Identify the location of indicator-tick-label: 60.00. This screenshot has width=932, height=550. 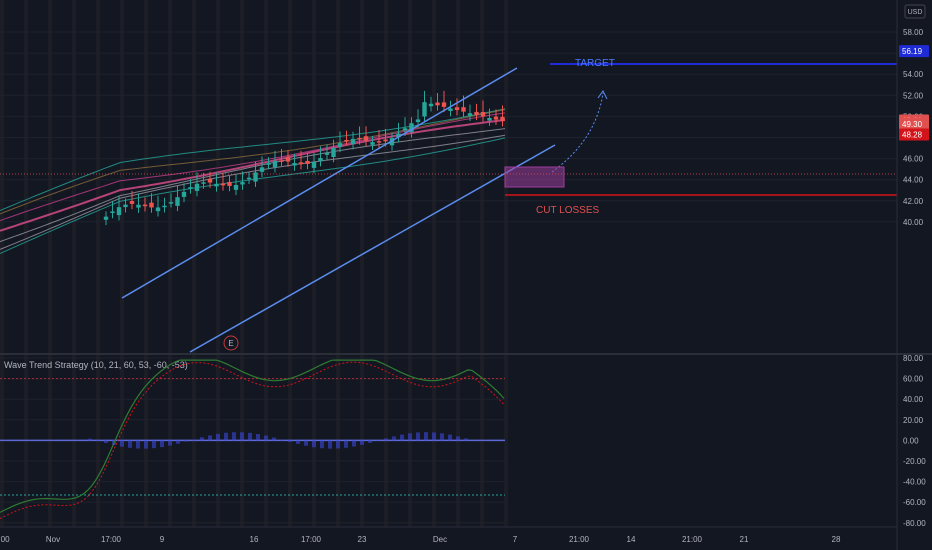
(913, 379).